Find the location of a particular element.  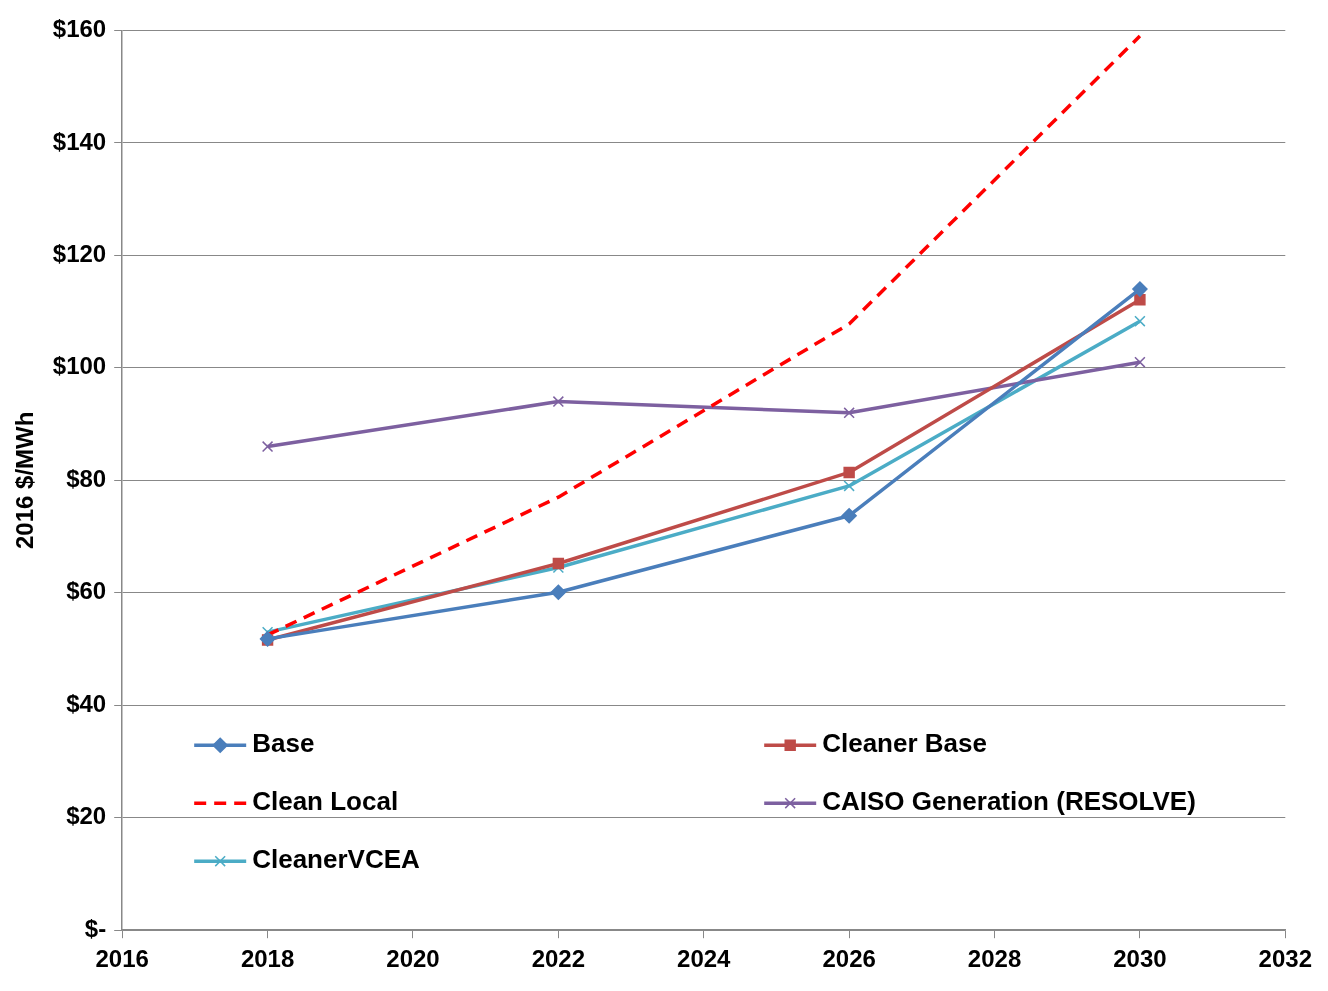

legend-label: Clean Local is located at coordinates (325, 801).